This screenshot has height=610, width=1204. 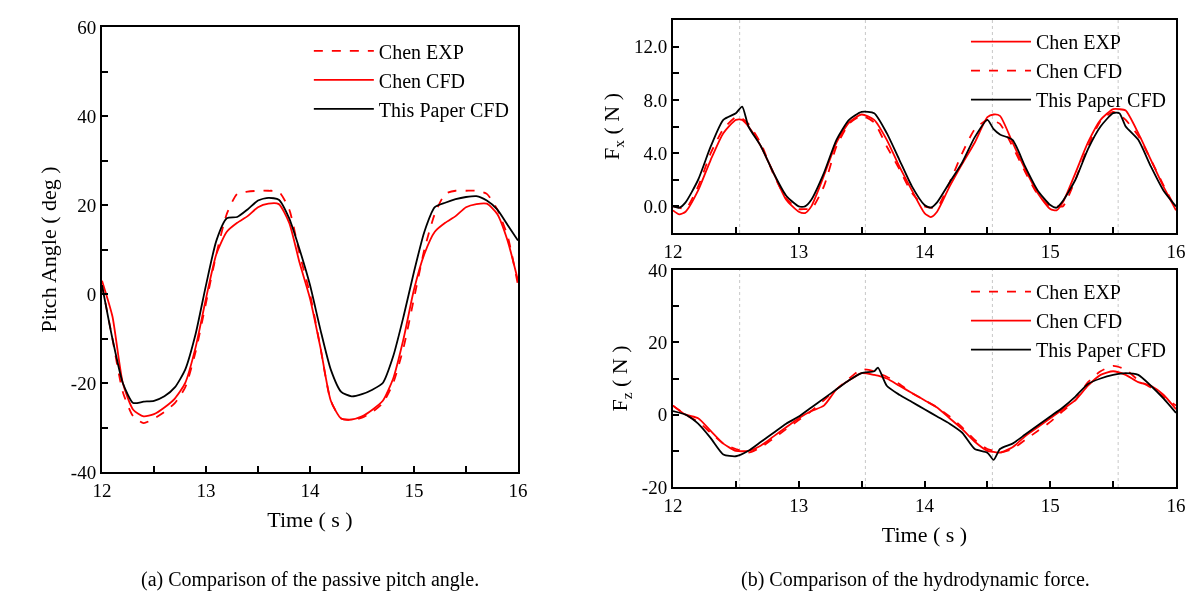 I want to click on y-tick-label: 0.0, so click(x=655, y=207).